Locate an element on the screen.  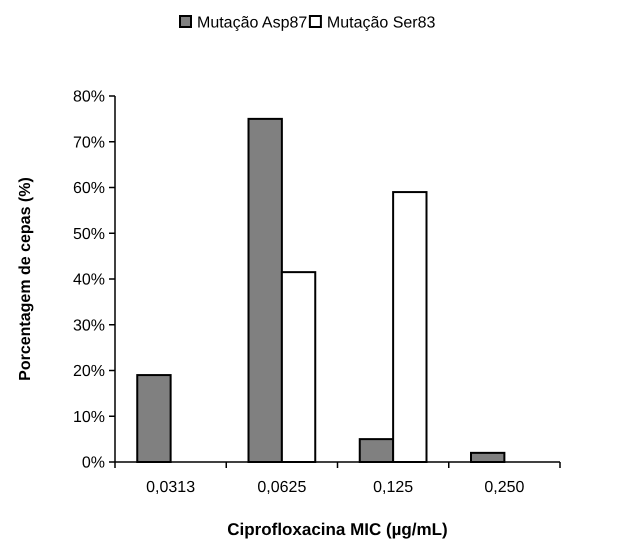
x-axis-title: Ciprofloxacina MIC (µg/mL) is located at coordinates (337, 529).